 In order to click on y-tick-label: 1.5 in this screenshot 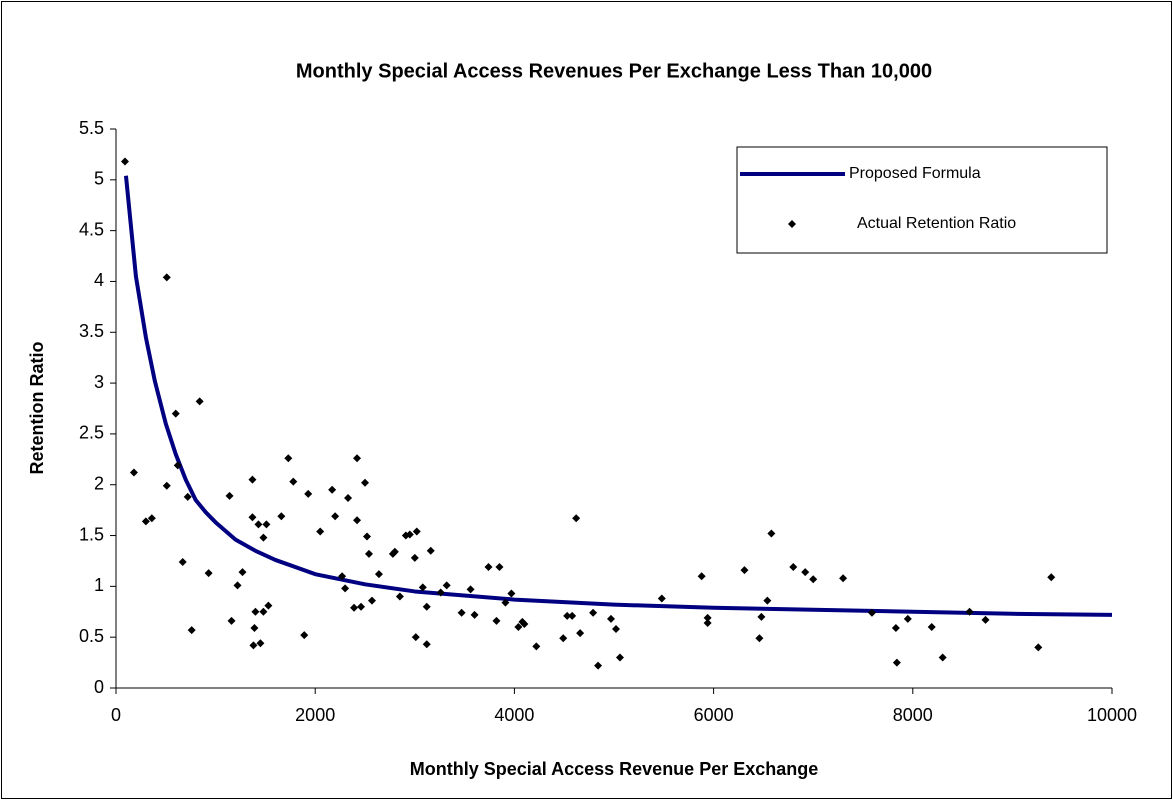, I will do `click(91, 534)`.